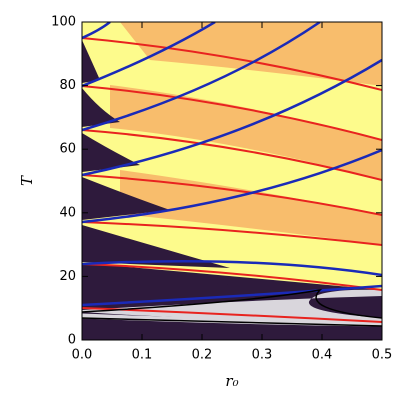 The image size is (409, 413). Describe the element at coordinates (67, 276) in the screenshot. I see `y-tick-label: 20` at that location.